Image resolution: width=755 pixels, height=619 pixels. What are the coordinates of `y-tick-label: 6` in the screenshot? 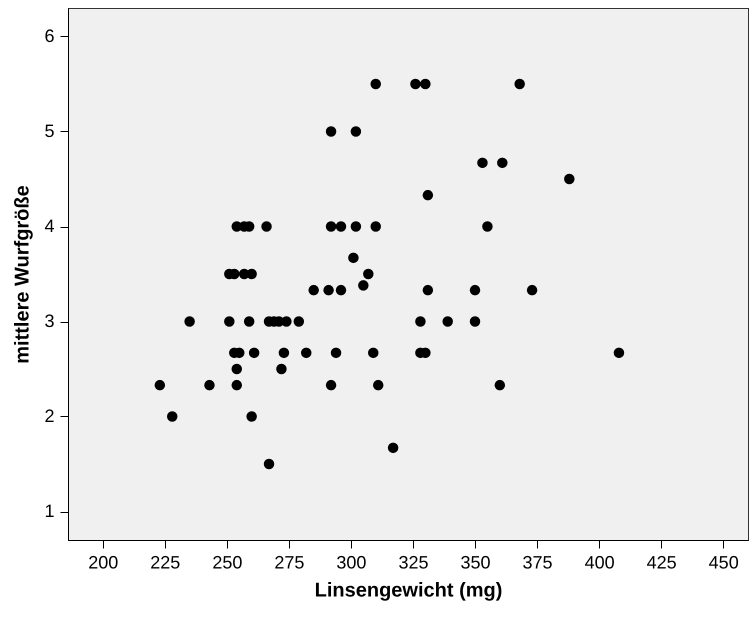 It's located at (49, 36).